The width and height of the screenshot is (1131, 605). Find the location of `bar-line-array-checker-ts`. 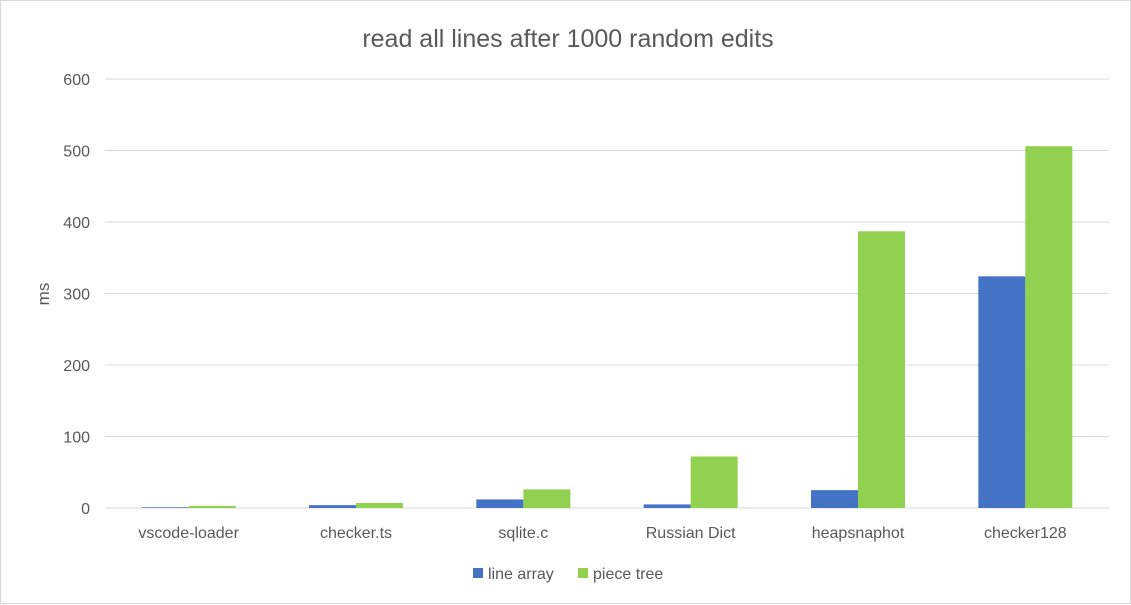

bar-line-array-checker-ts is located at coordinates (332, 506).